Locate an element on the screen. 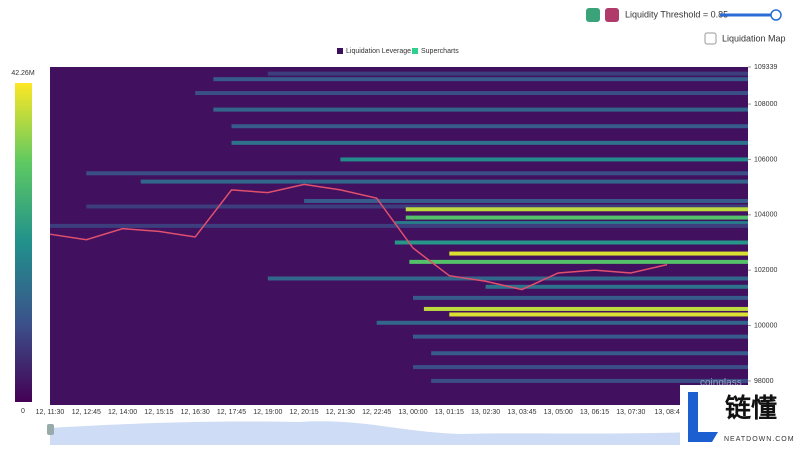  site-name: 链懂 is located at coordinates (751, 408).